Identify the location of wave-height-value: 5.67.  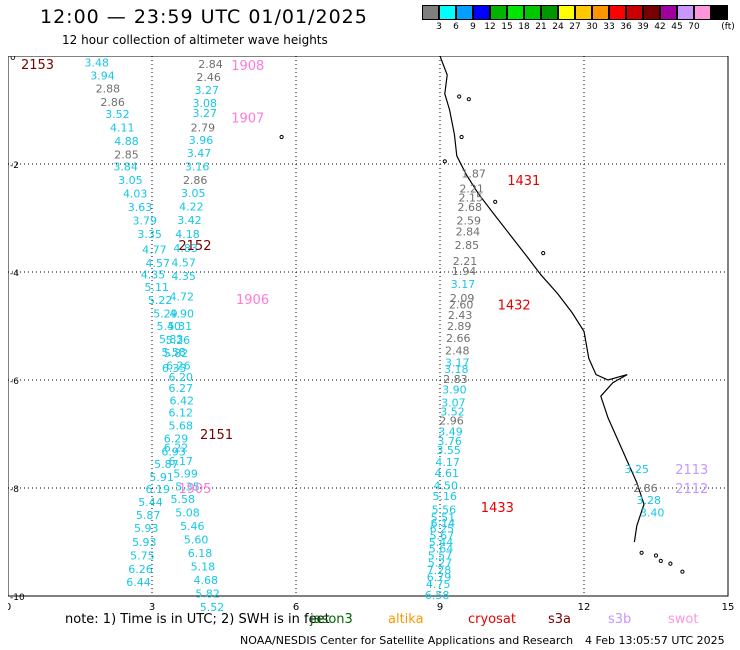
(442, 536).